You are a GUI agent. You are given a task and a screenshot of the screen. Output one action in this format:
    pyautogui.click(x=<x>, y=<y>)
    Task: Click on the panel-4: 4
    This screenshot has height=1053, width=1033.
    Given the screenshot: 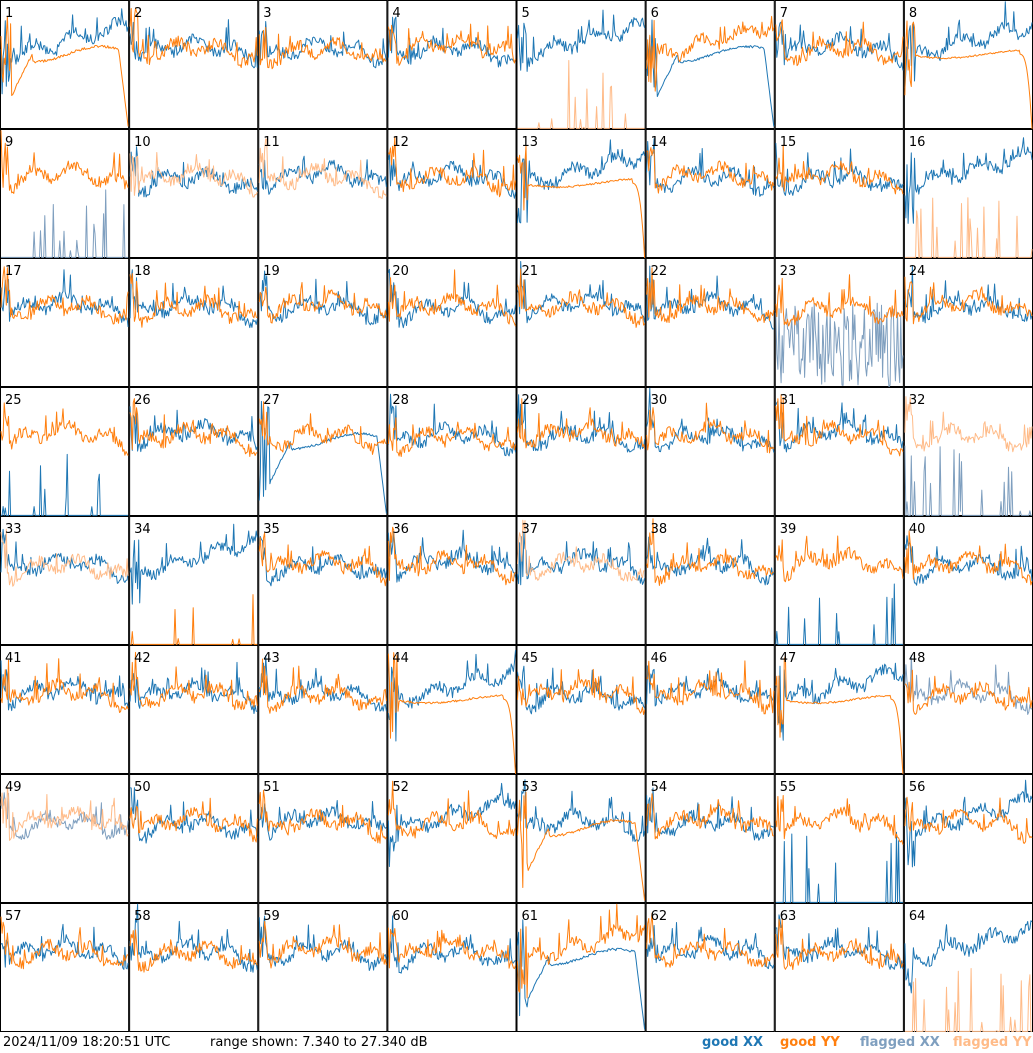 What is the action you would take?
    pyautogui.click(x=452, y=64)
    